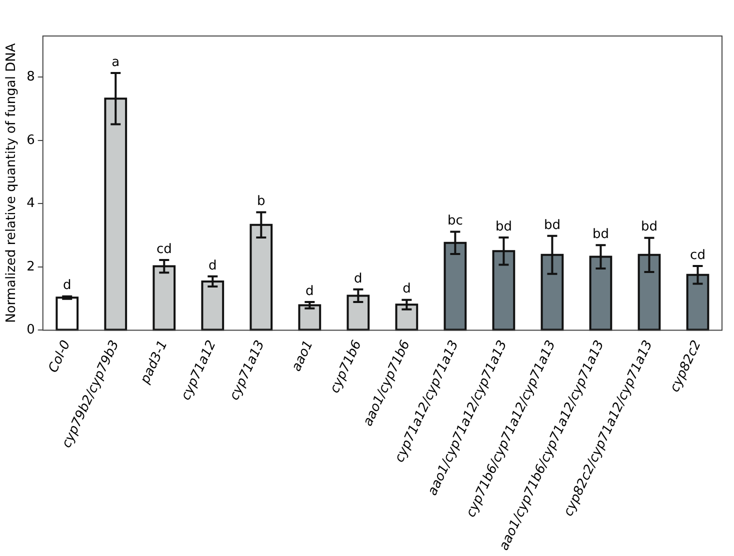 This screenshot has height=556, width=734. What do you see at coordinates (30, 77) in the screenshot?
I see `y-tick-label: 8` at bounding box center [30, 77].